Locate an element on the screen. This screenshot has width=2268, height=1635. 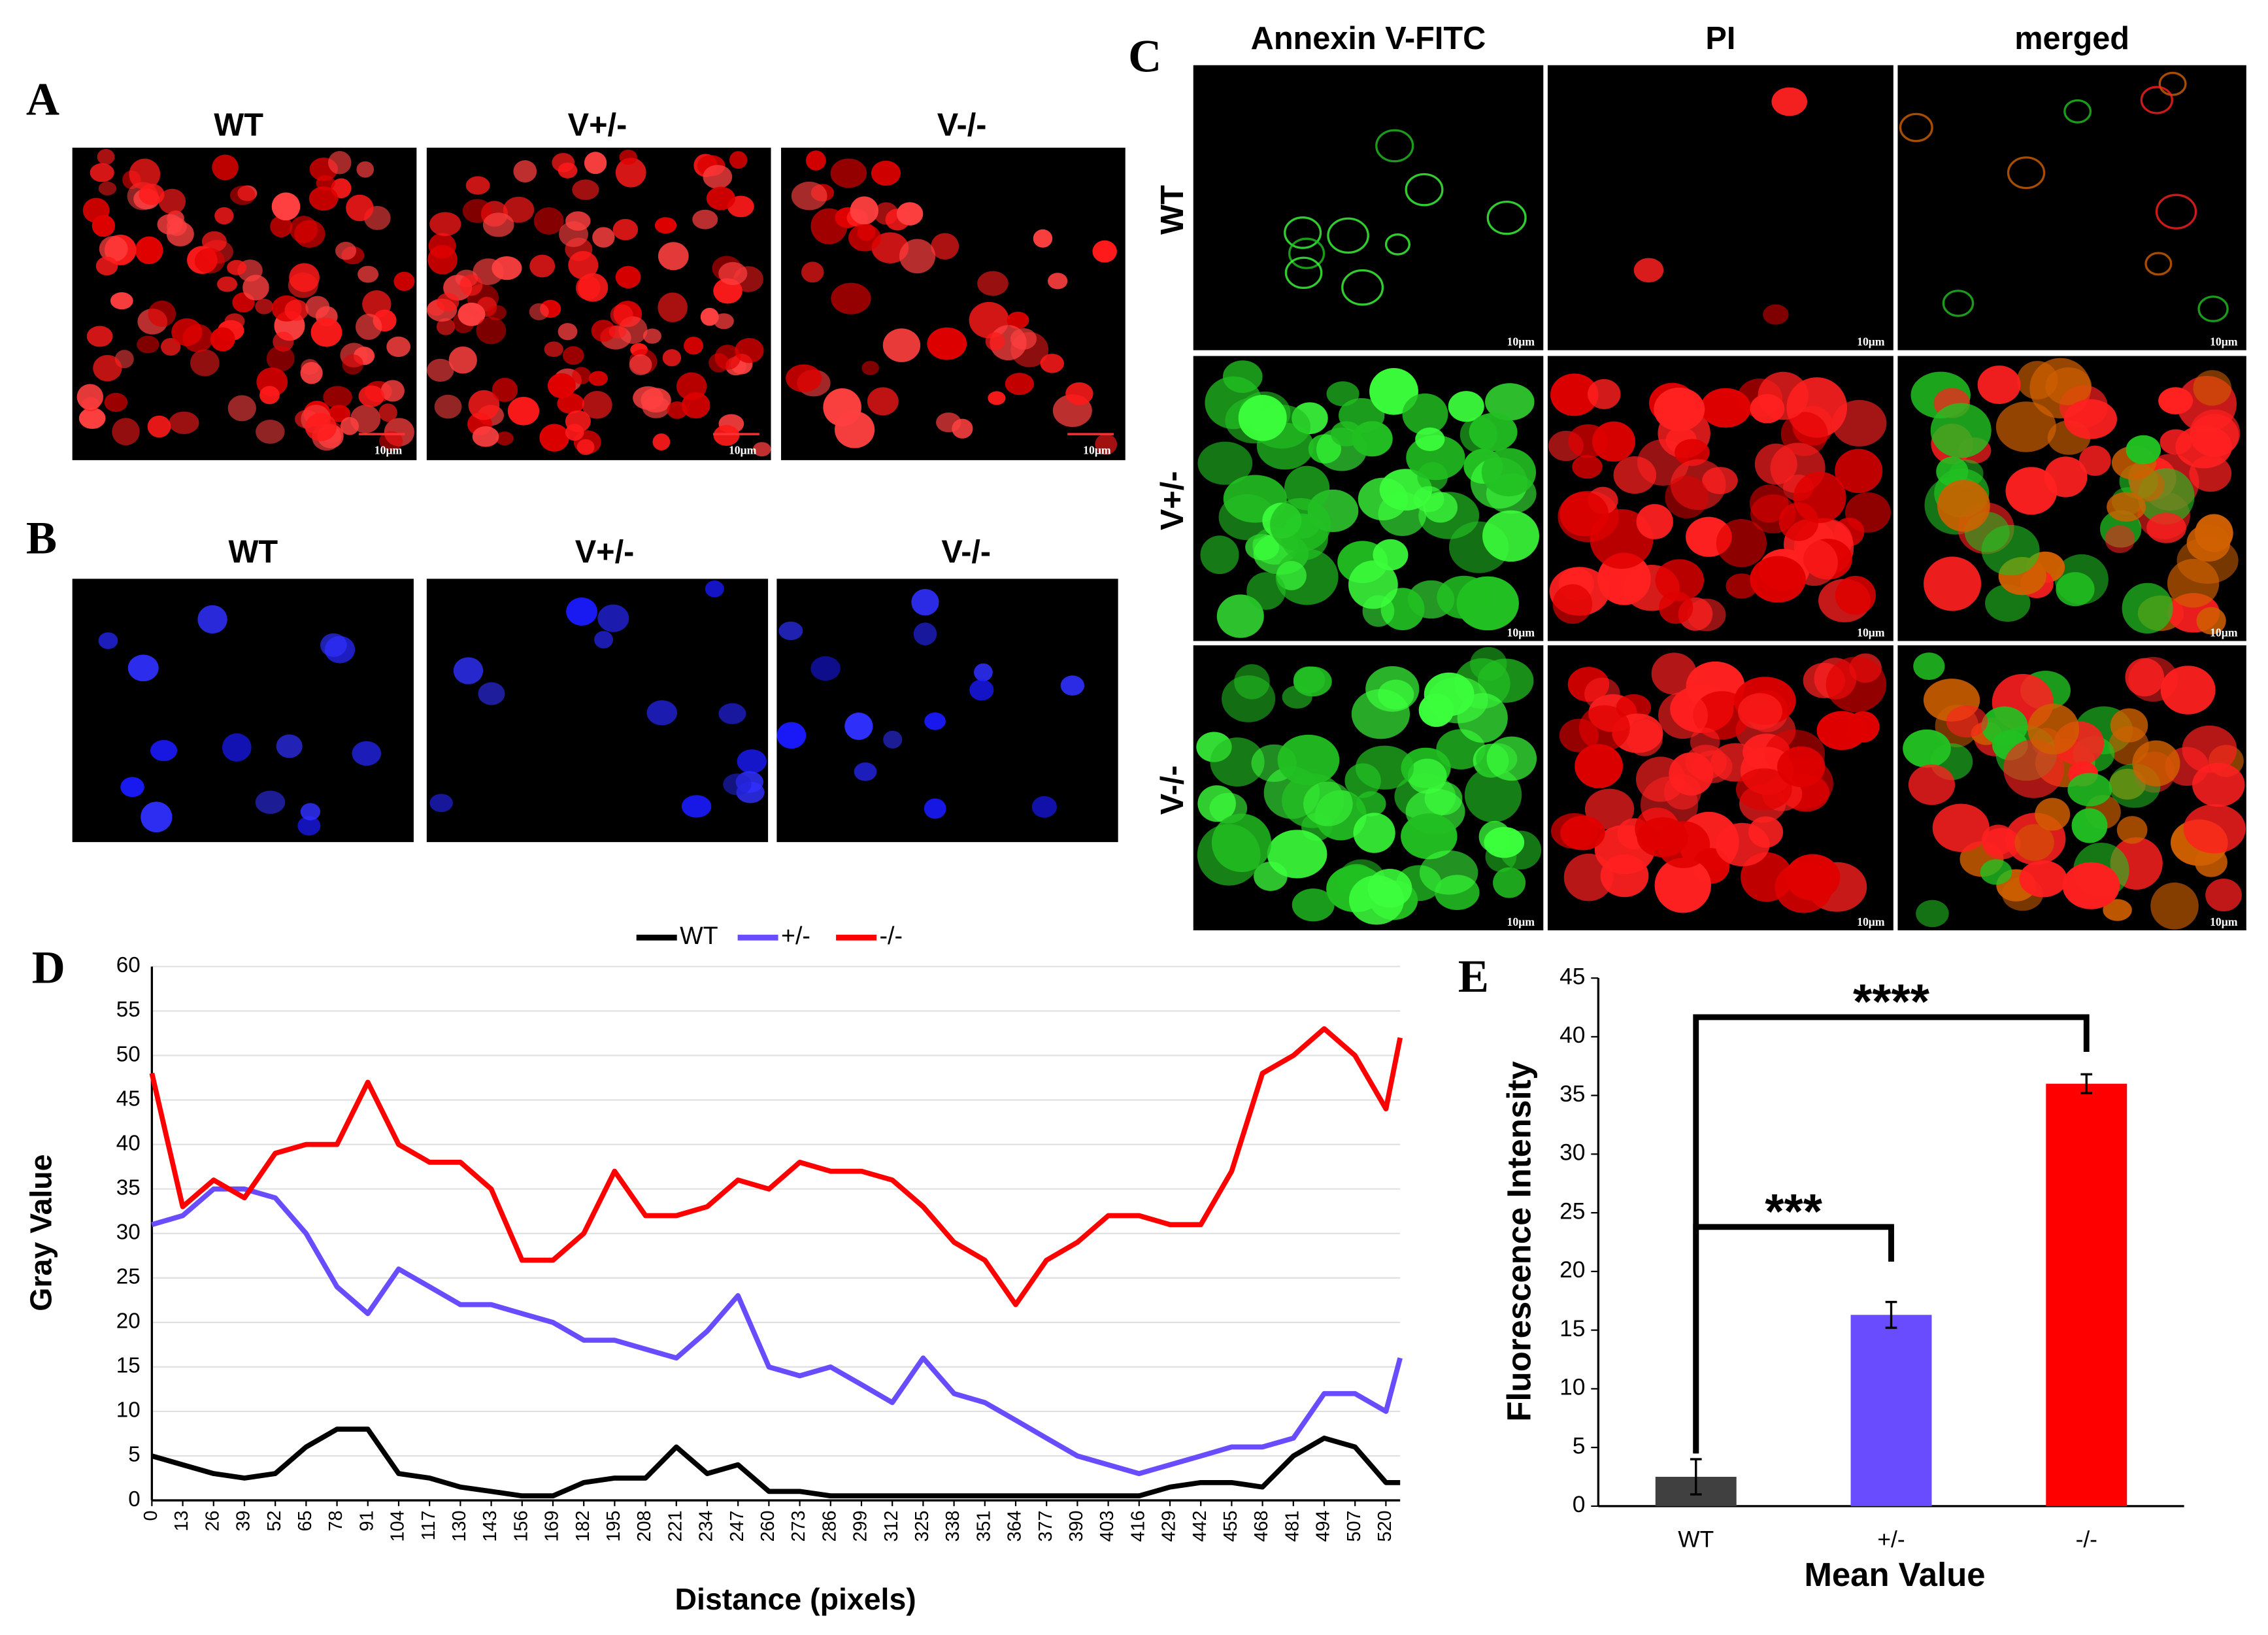
x-tick-label: 416 is located at coordinates (1137, 1526).